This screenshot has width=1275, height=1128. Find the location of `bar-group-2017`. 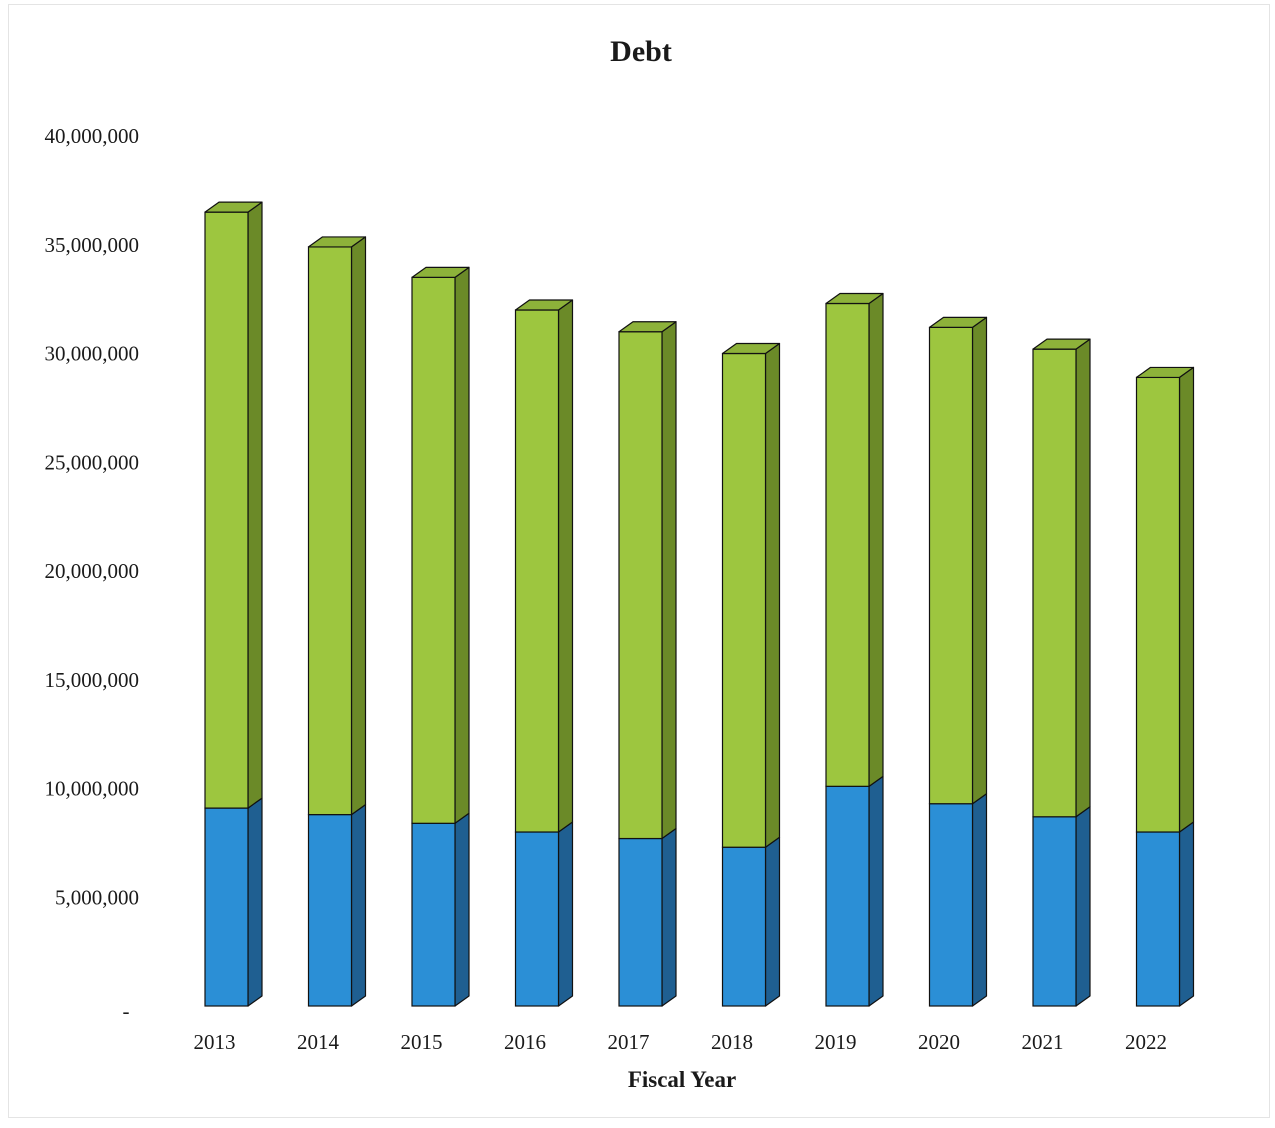

bar-group-2017 is located at coordinates (647, 664).